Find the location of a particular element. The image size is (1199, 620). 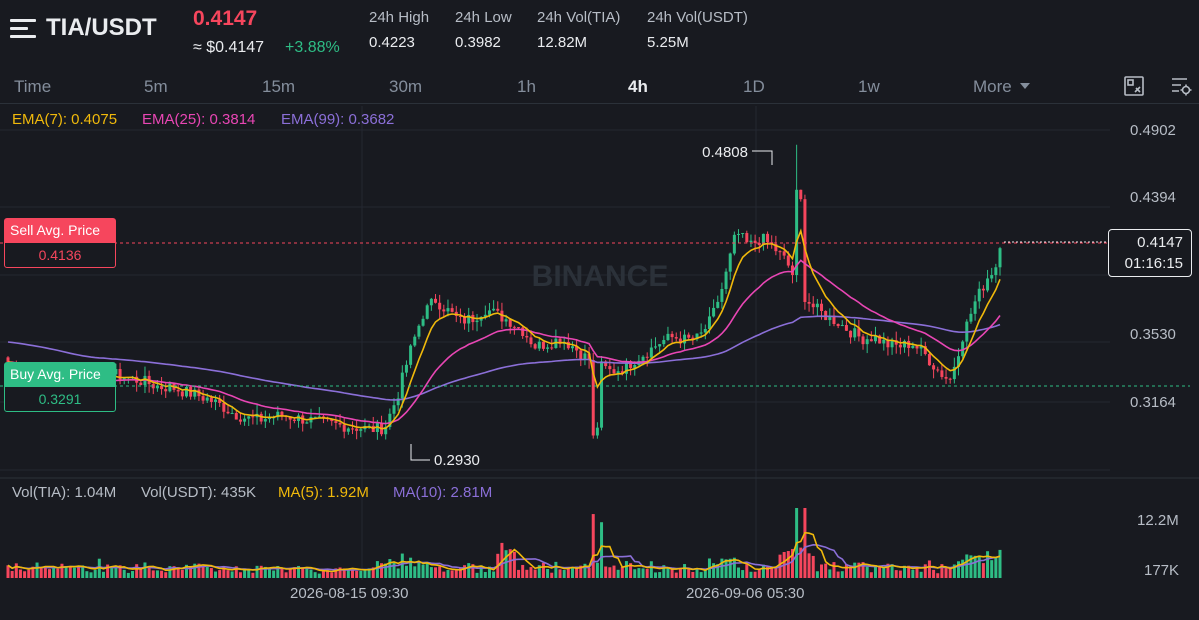

tab-4h: 4h is located at coordinates (638, 86).